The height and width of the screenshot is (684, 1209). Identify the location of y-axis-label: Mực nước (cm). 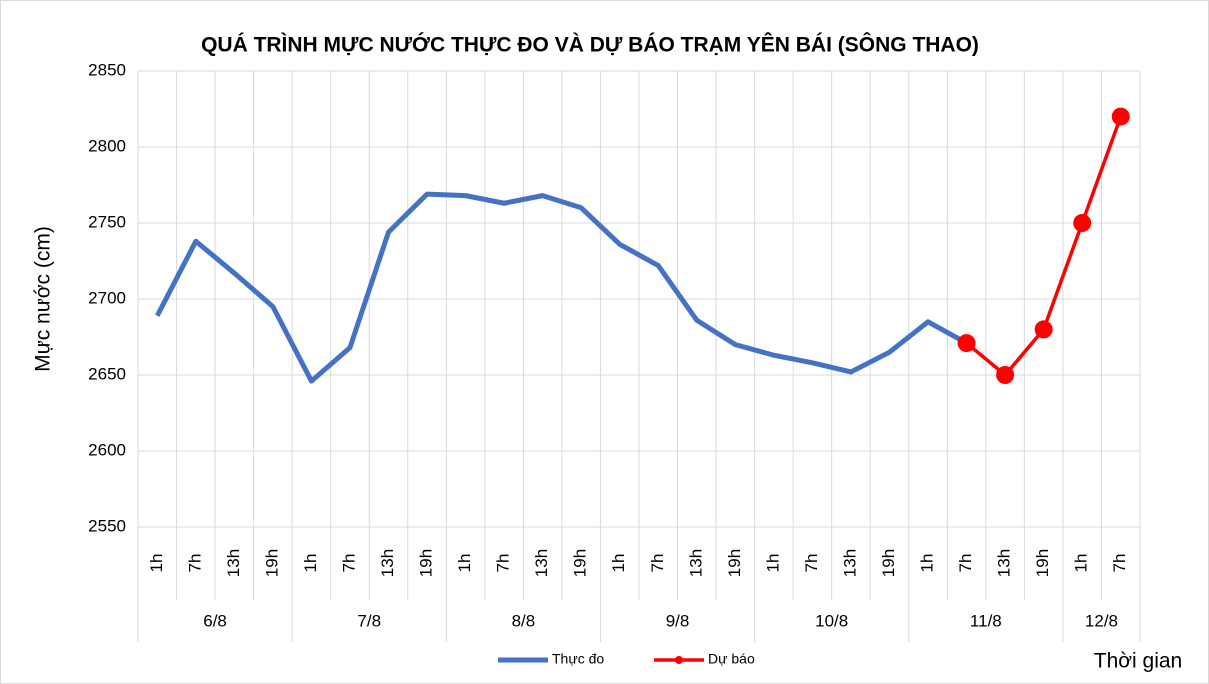
(43, 299).